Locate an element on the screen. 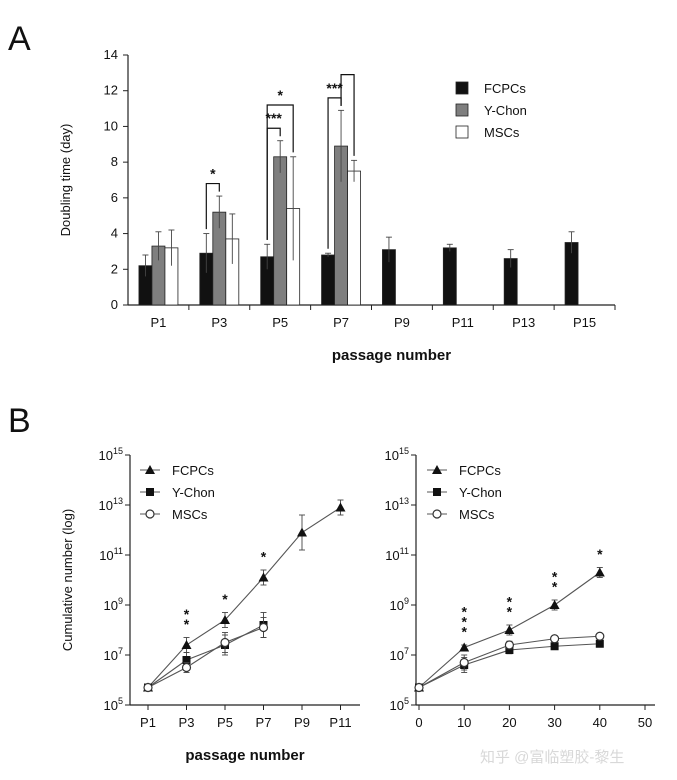 This screenshot has height=780, width=677. y-tick-label: 8 is located at coordinates (114, 161).